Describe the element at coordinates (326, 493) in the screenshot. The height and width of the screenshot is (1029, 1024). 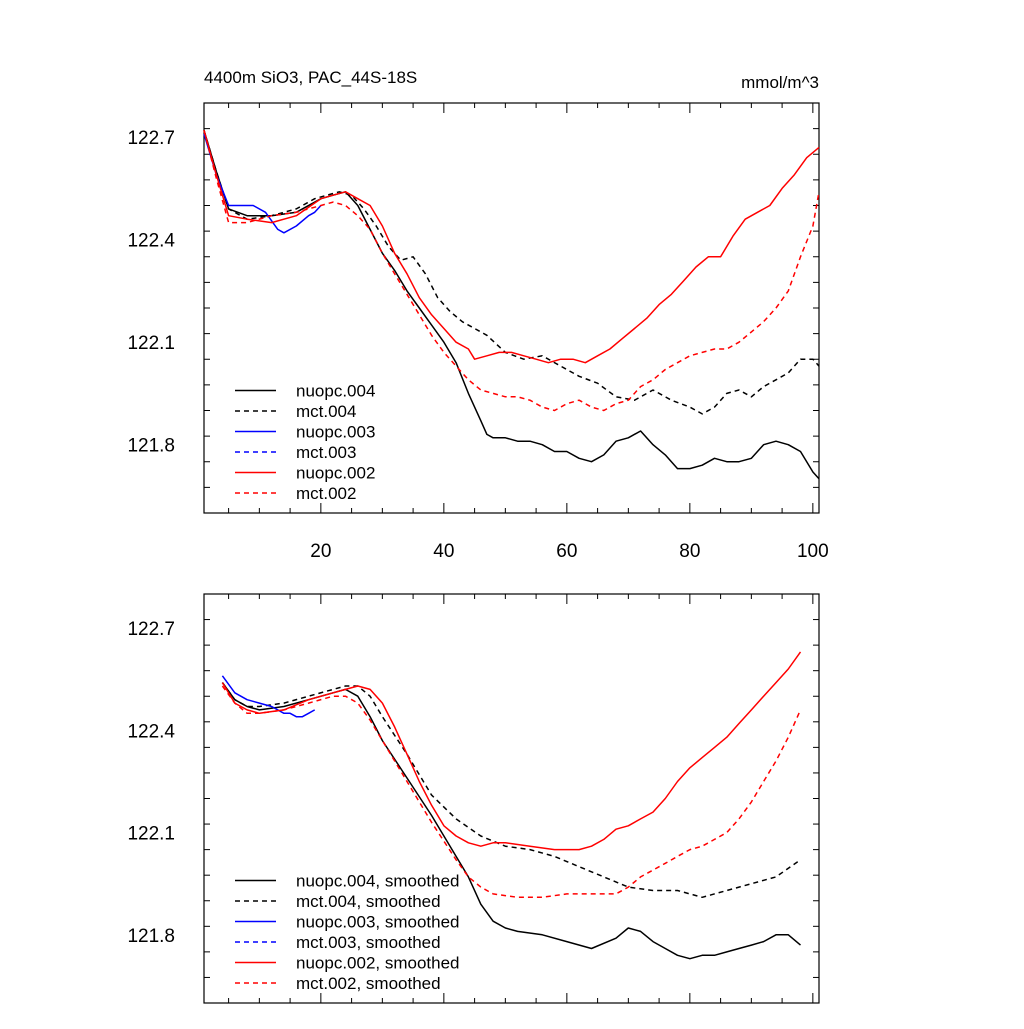
I see `legend-label: mct.002` at that location.